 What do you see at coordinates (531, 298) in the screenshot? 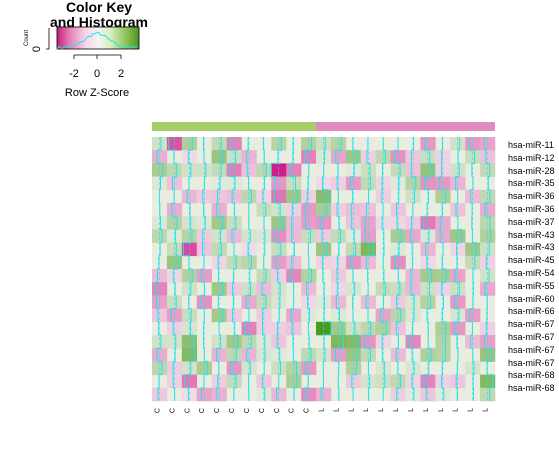
I see `row-label: hsa-miR-60` at bounding box center [531, 298].